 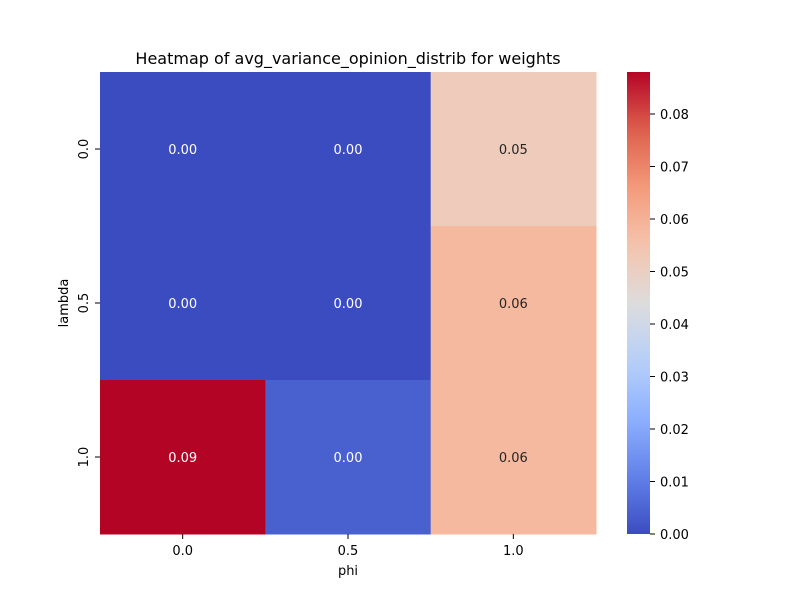 I want to click on heatmap-cell-r1-c2, so click(x=513, y=303).